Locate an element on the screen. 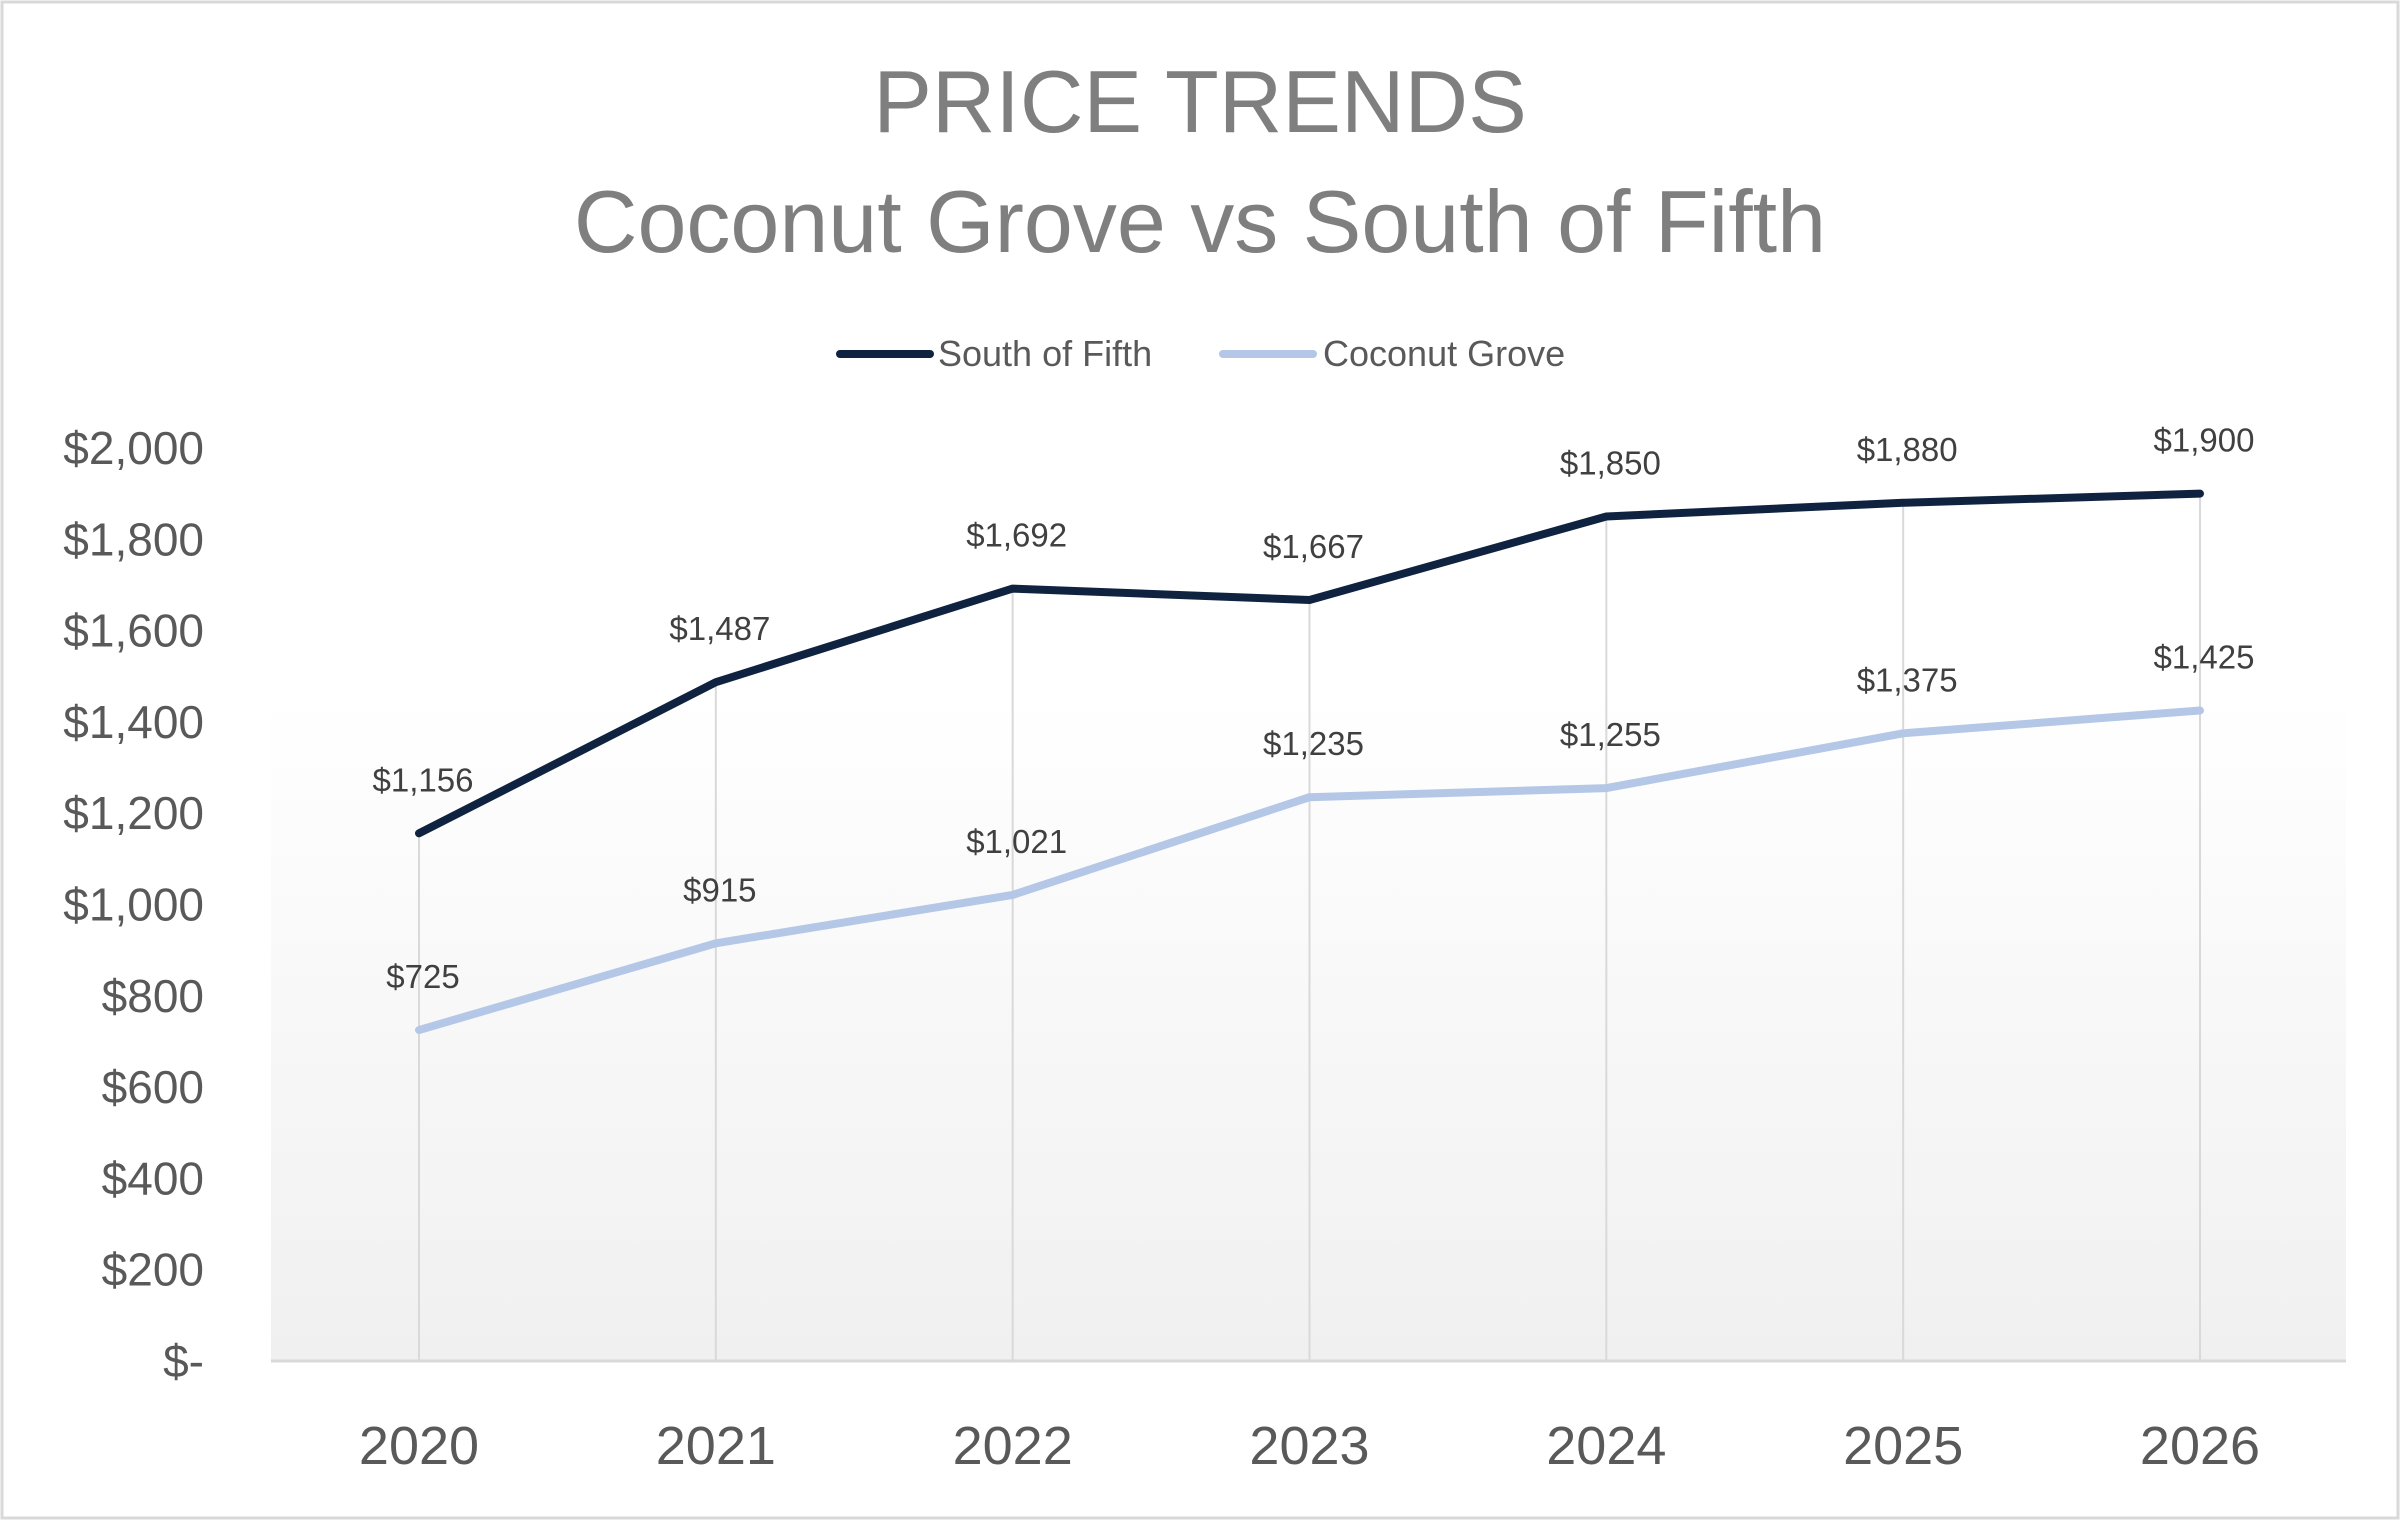  x-axis: 2020 2021 2022 2023 2024 2025 2026 is located at coordinates (1308, 1417).